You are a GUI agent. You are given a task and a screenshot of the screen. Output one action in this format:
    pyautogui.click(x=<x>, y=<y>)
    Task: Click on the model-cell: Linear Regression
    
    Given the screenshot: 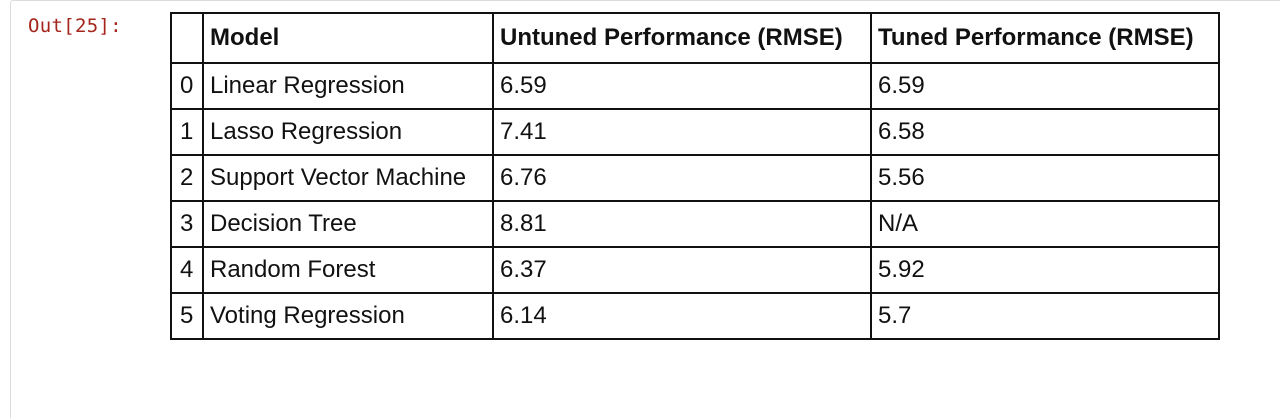 What is the action you would take?
    pyautogui.click(x=348, y=86)
    